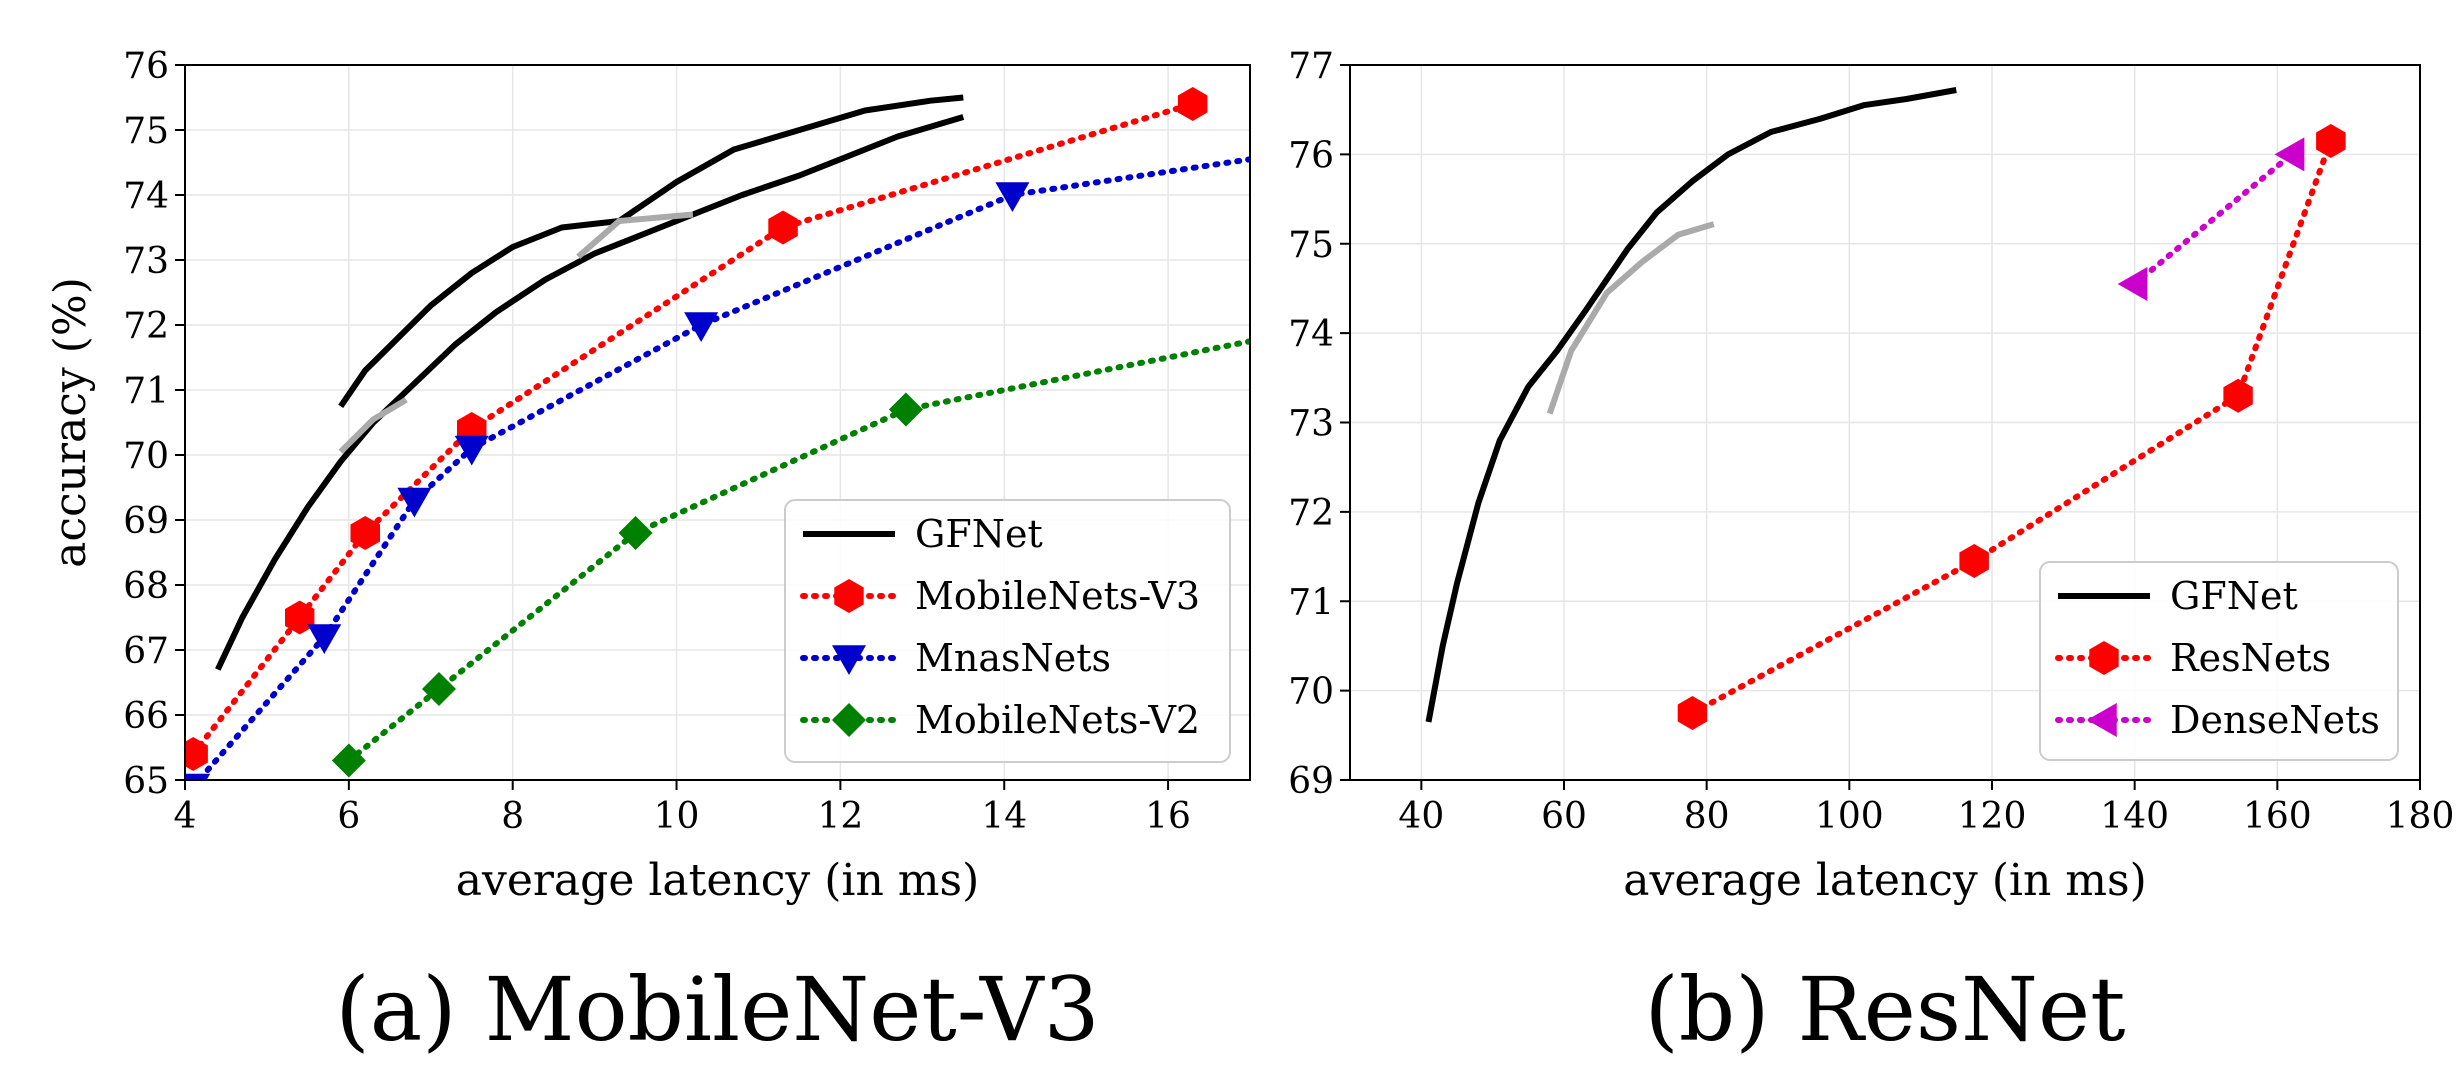 This screenshot has height=1086, width=2460. What do you see at coordinates (1168, 816) in the screenshot?
I see `x-tick-label: 16` at bounding box center [1168, 816].